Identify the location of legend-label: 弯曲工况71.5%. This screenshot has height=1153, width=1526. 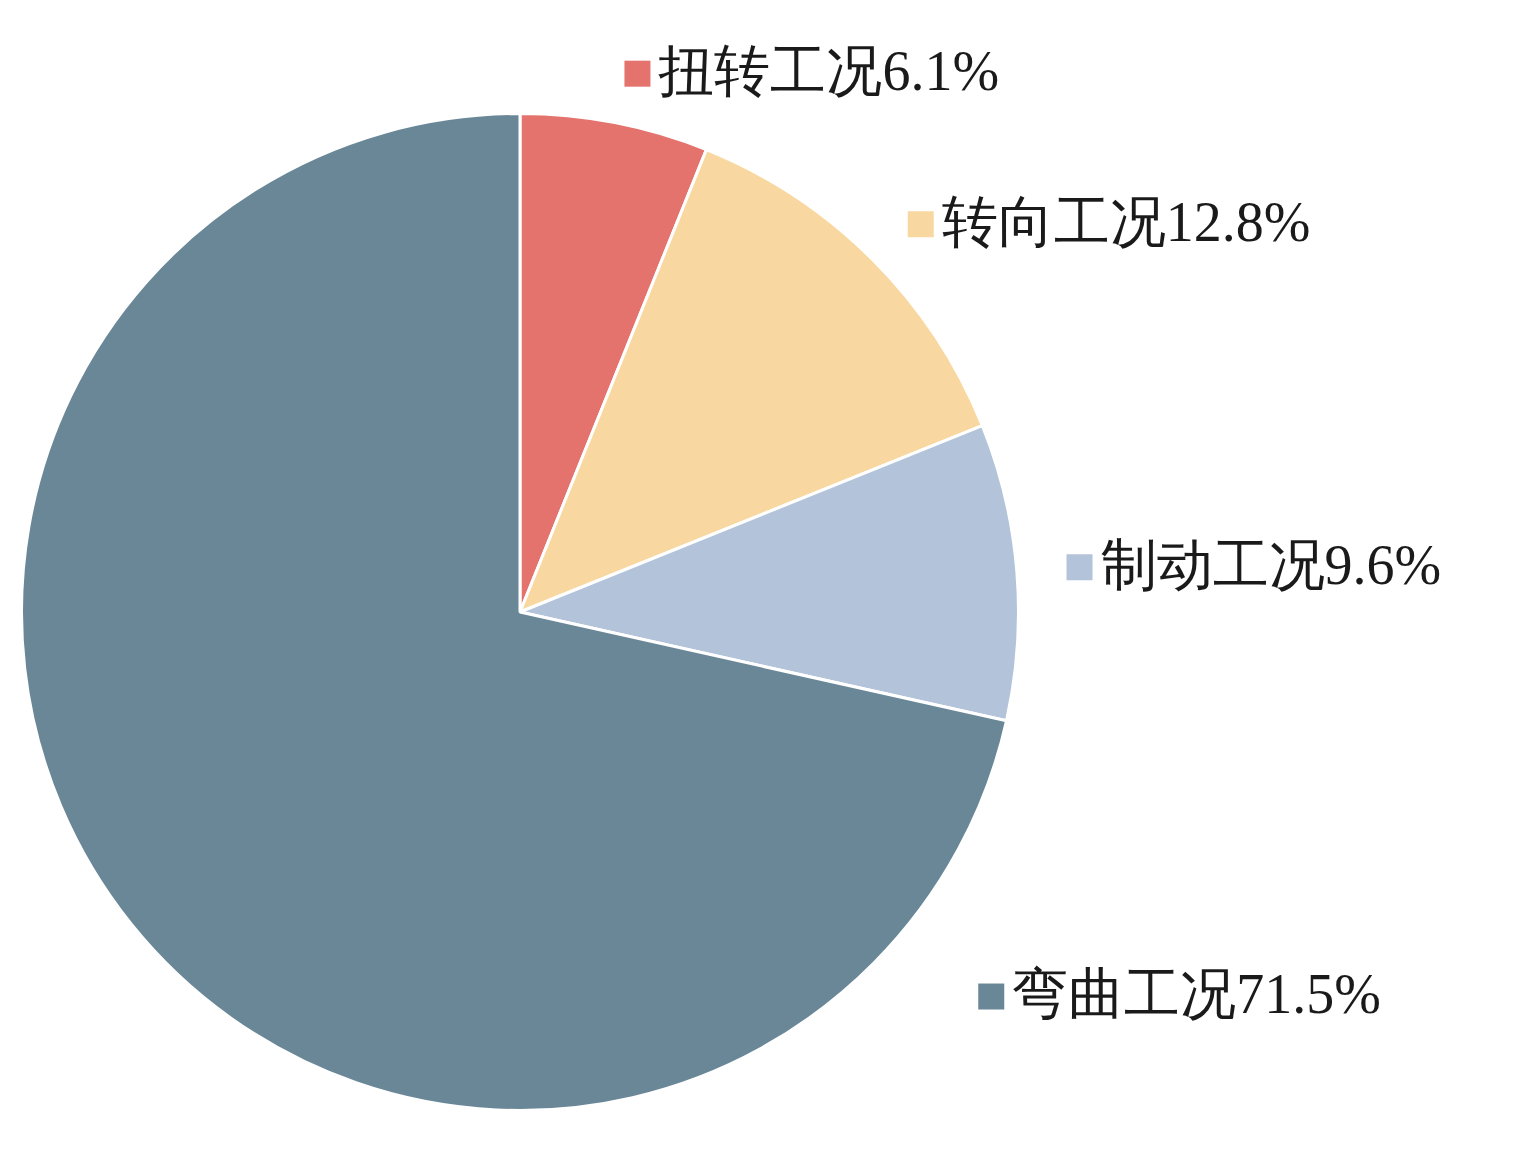
(1196, 994).